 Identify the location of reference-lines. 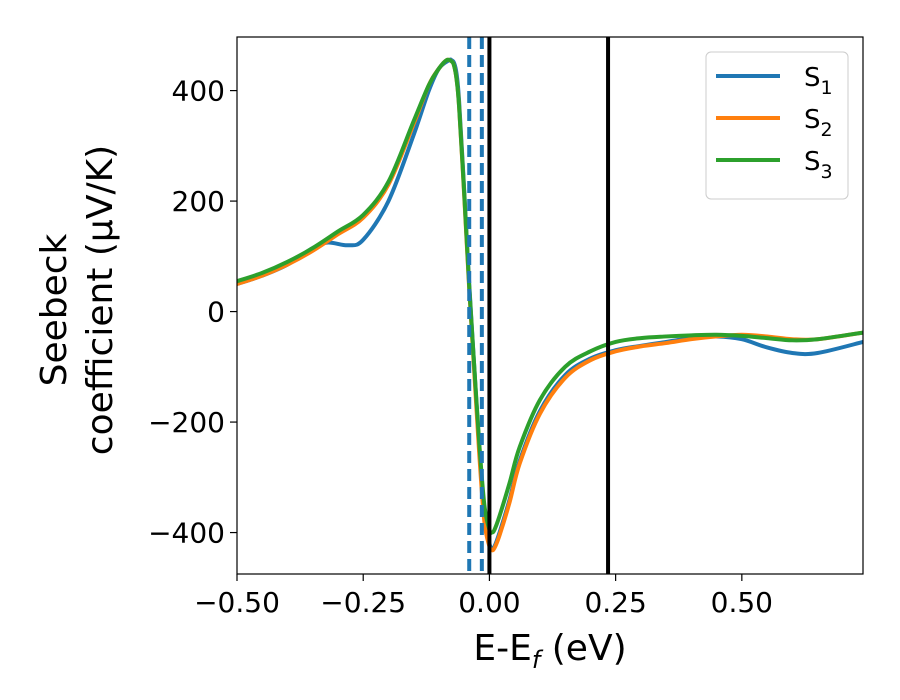
(539, 305).